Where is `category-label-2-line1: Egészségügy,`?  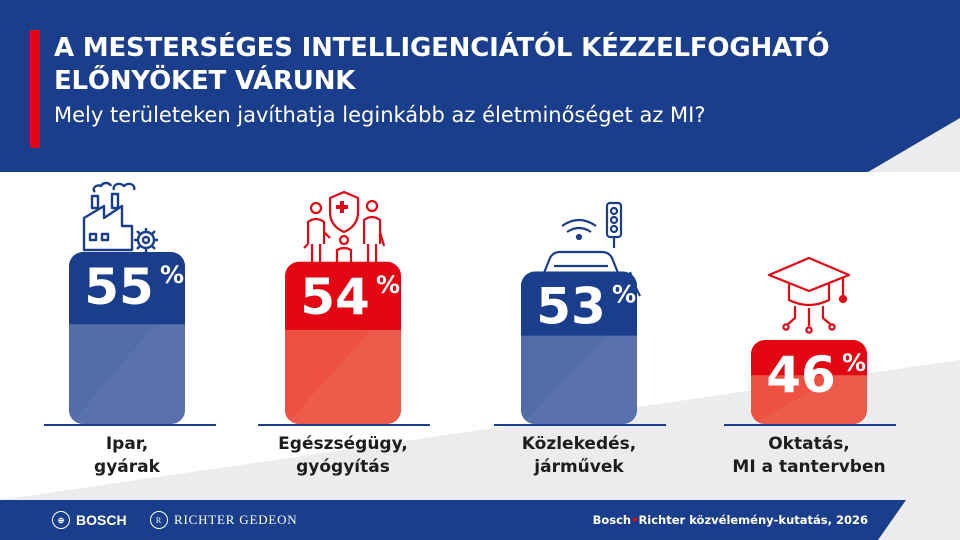
category-label-2-line1: Egészségügy, is located at coordinates (343, 444).